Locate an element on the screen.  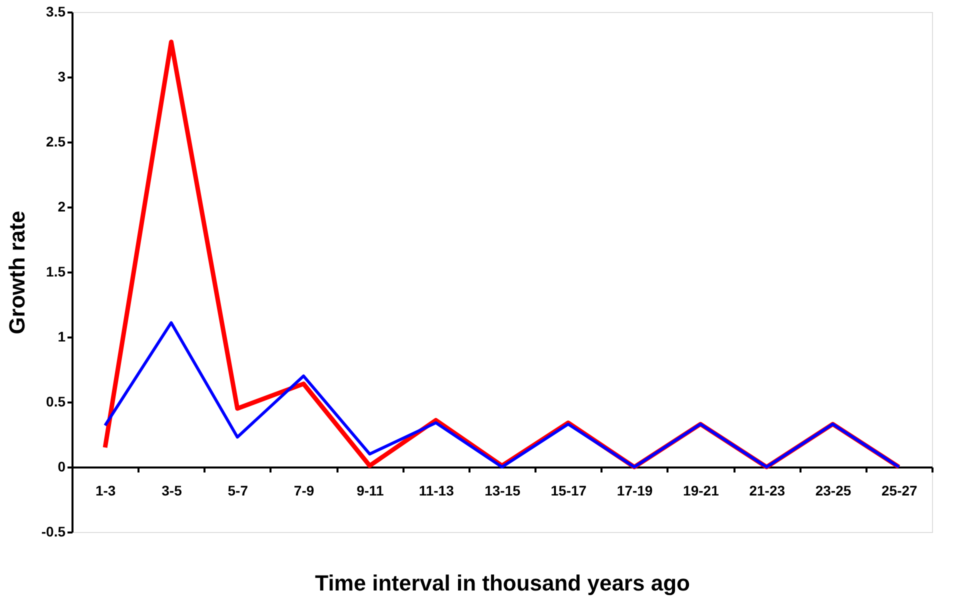
x-tick-label: 7-9 is located at coordinates (304, 490).